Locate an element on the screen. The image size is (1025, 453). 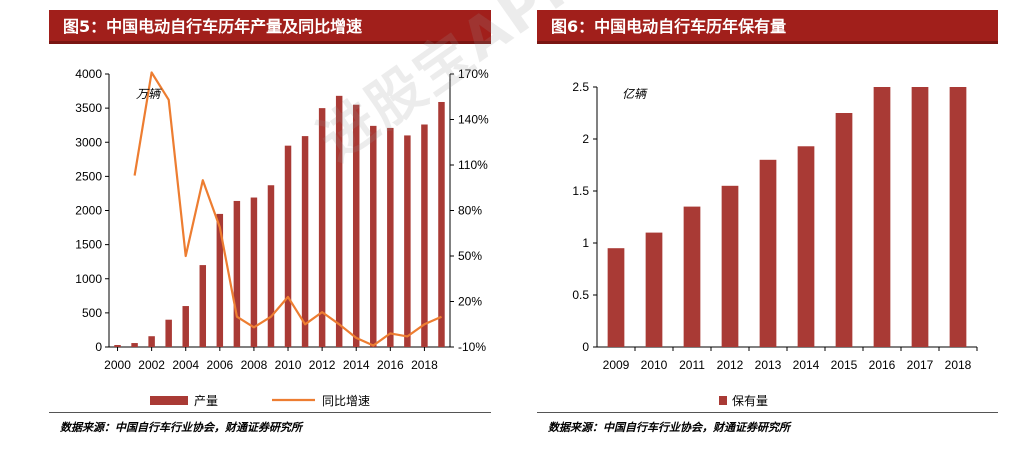
left-y-tick-label: 1500 is located at coordinates (88, 245).